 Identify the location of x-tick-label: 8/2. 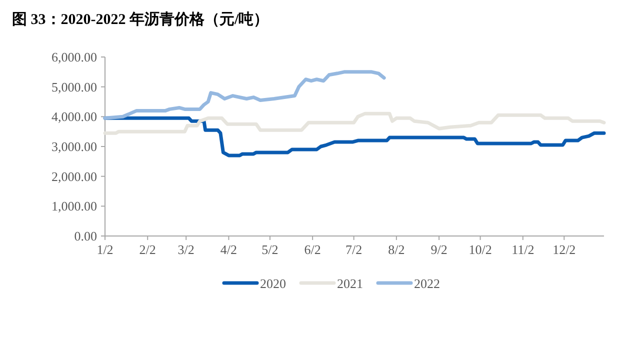
(396, 249).